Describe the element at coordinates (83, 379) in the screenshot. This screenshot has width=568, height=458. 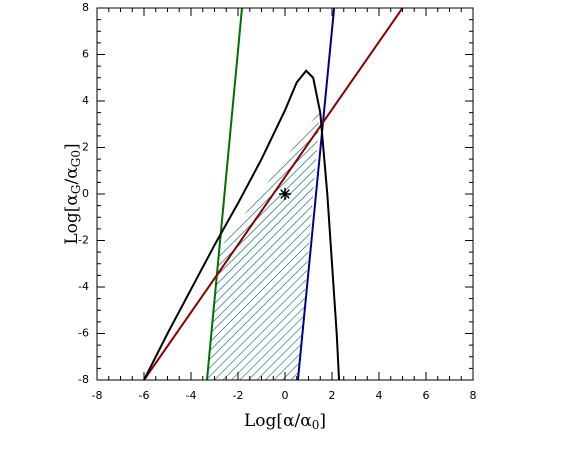
I see `y-tick-label: -8` at that location.